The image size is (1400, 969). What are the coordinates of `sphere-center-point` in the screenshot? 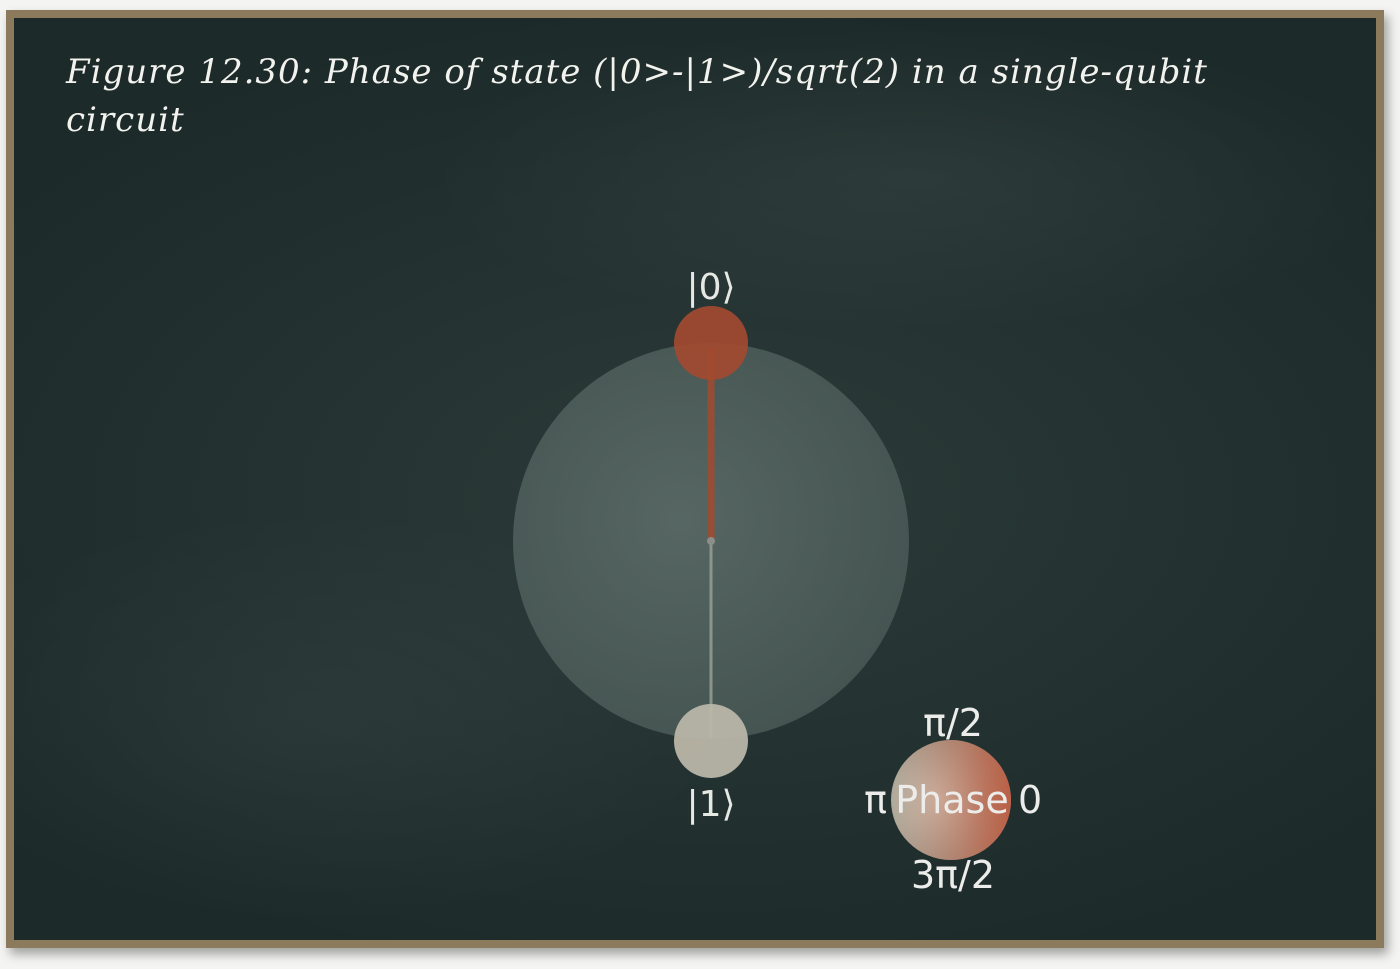 It's located at (711, 541).